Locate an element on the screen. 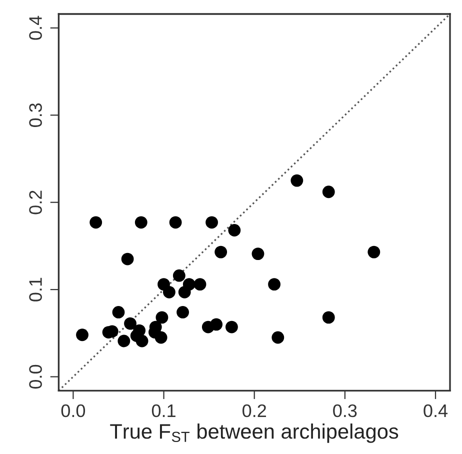 The width and height of the screenshot is (462, 454). y-tick-label: 0.4 is located at coordinates (35, 28).